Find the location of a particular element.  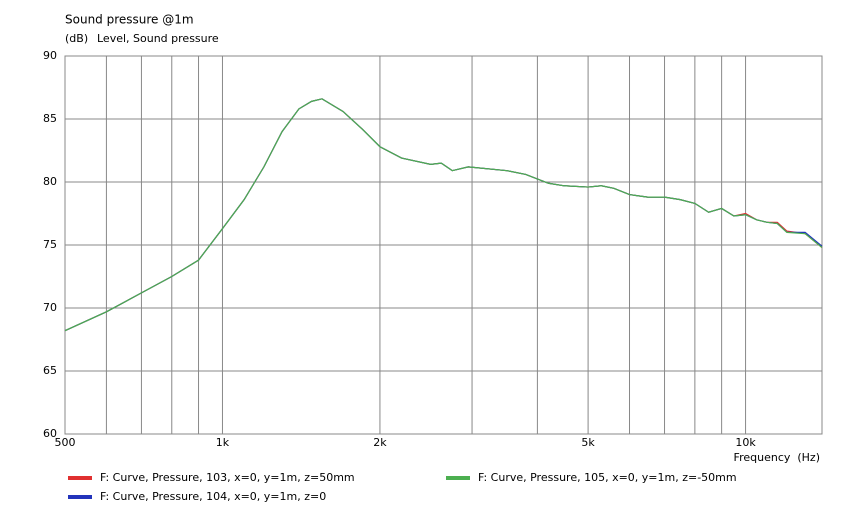

y-tick-label: 65 is located at coordinates (50, 370).